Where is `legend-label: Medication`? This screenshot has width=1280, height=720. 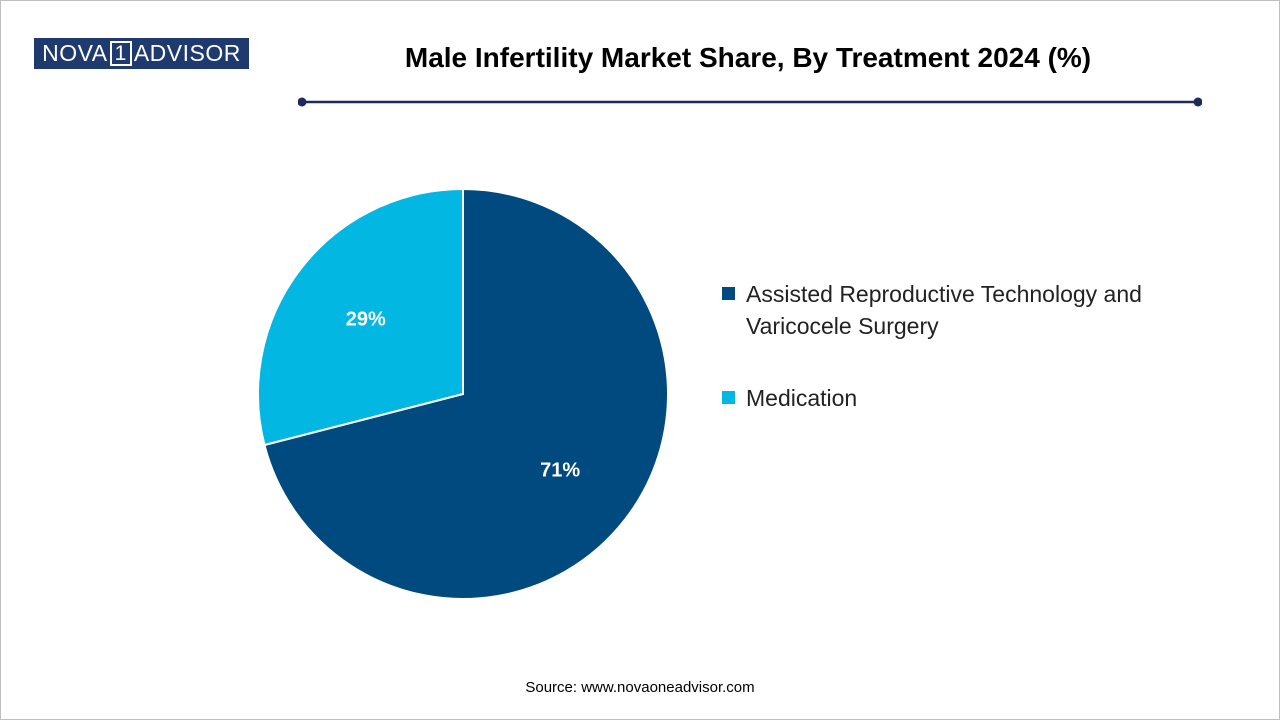 legend-label: Medication is located at coordinates (802, 398).